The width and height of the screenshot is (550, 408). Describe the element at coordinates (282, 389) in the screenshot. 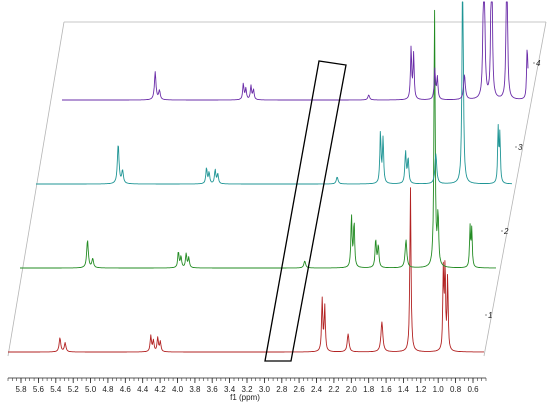

I see `x-tick-label: 2.8` at that location.